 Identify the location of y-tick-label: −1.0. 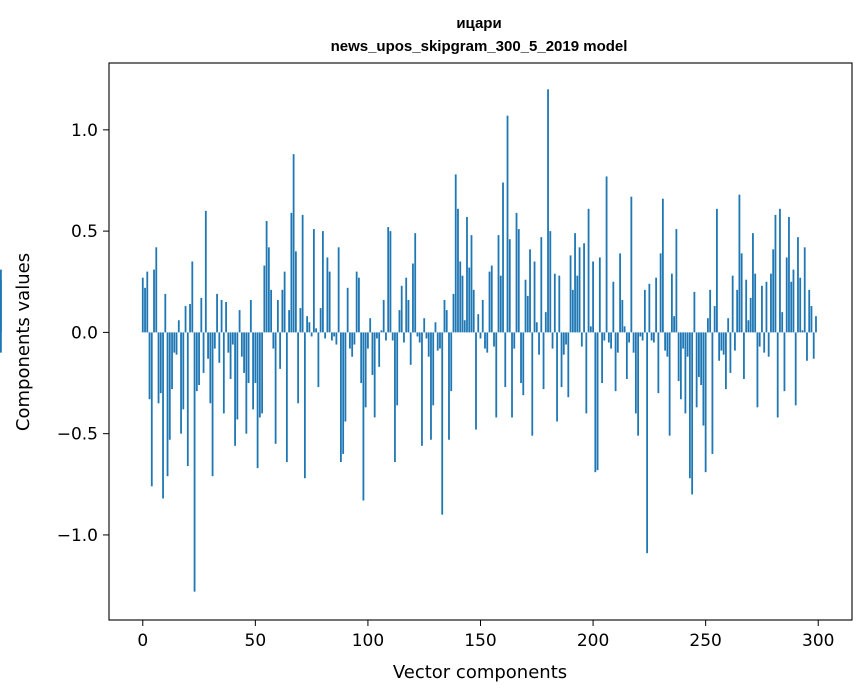
(77, 536).